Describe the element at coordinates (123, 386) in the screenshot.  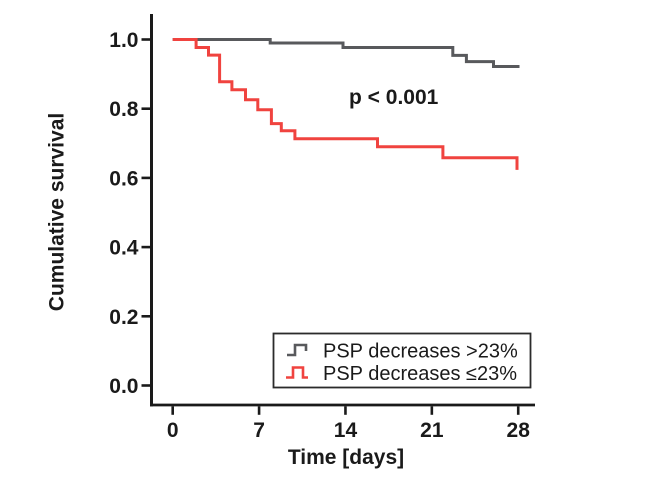
I see `y-tick-label: 0.0` at that location.